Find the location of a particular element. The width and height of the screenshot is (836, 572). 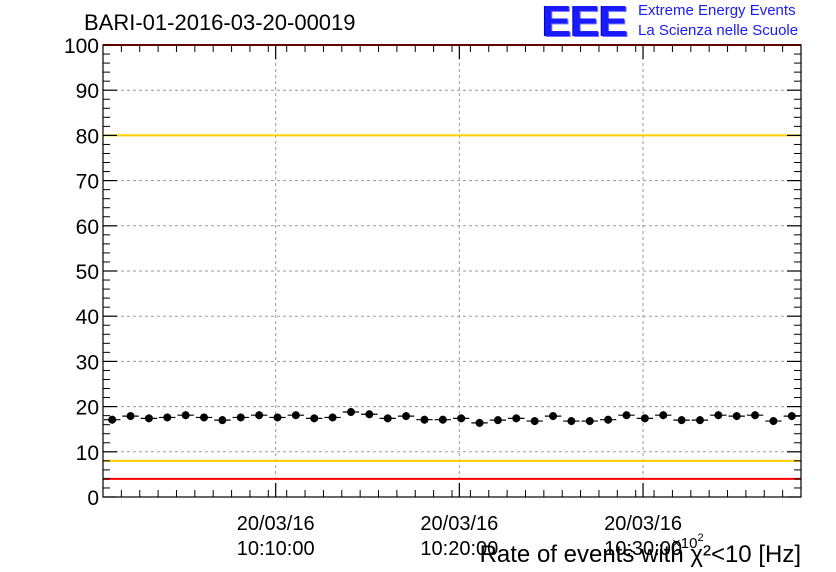

y-tick-label: 30 is located at coordinates (87, 362).